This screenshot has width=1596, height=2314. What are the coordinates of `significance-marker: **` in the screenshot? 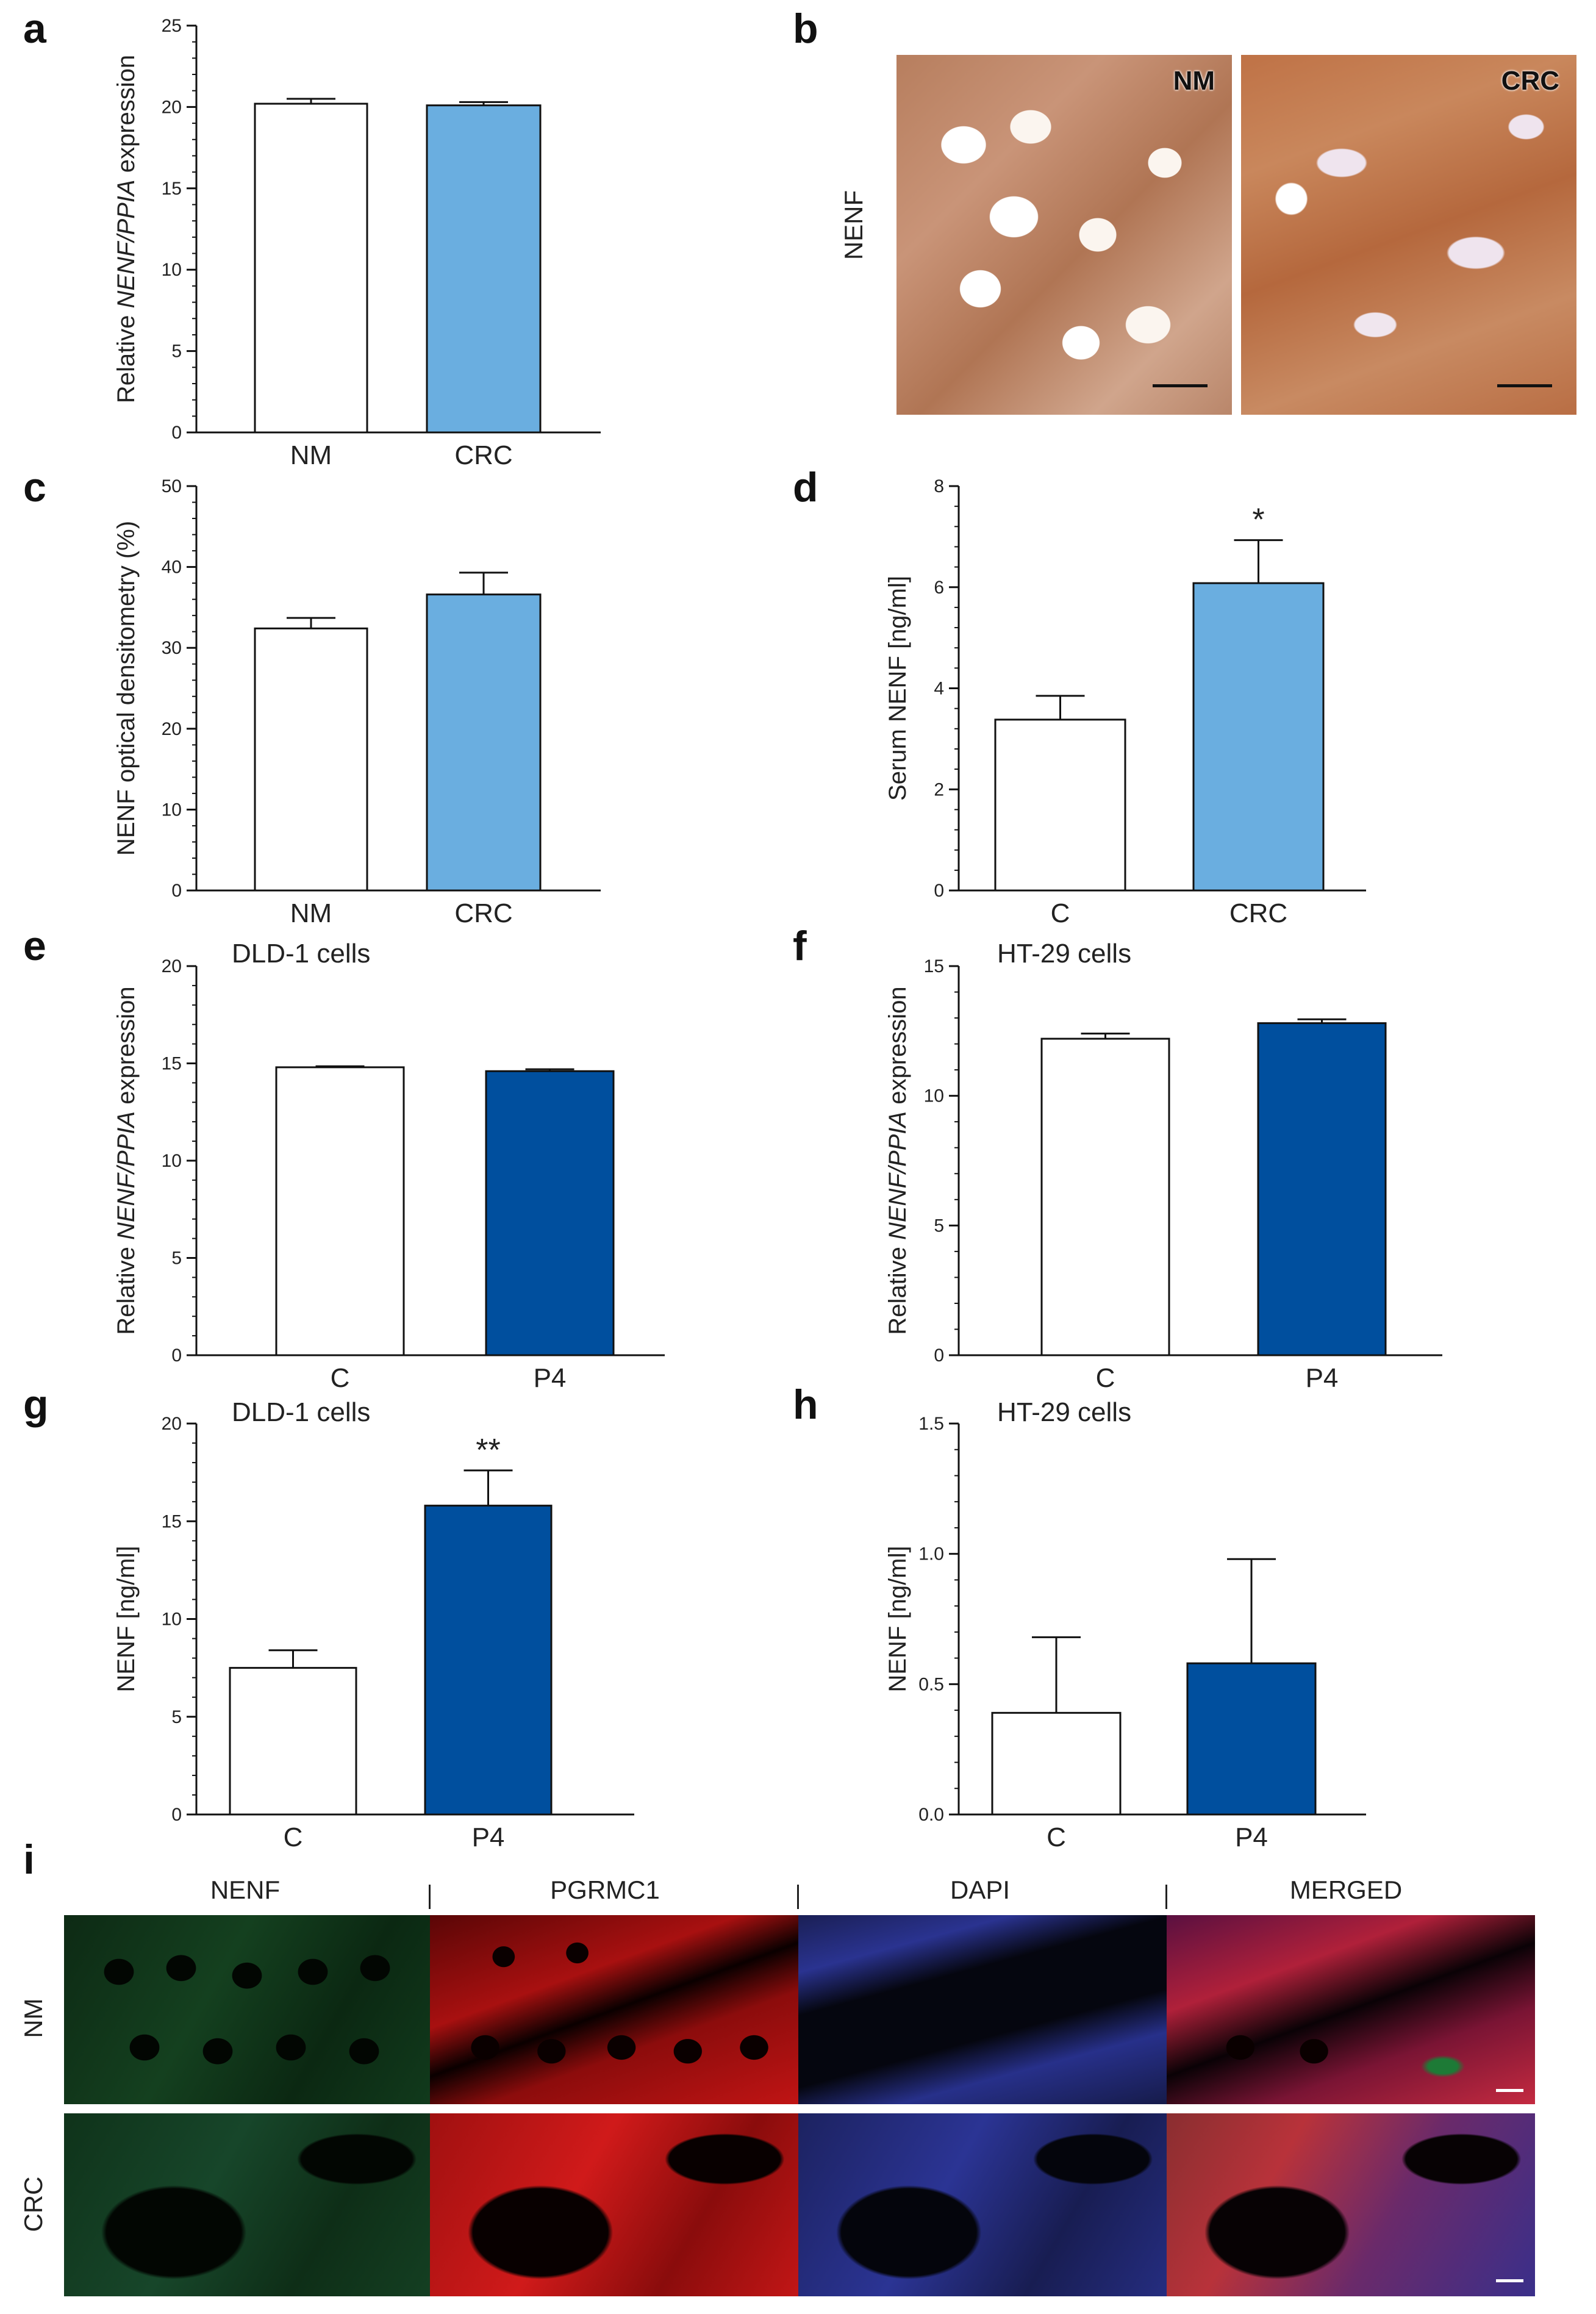 It's located at (488, 1451).